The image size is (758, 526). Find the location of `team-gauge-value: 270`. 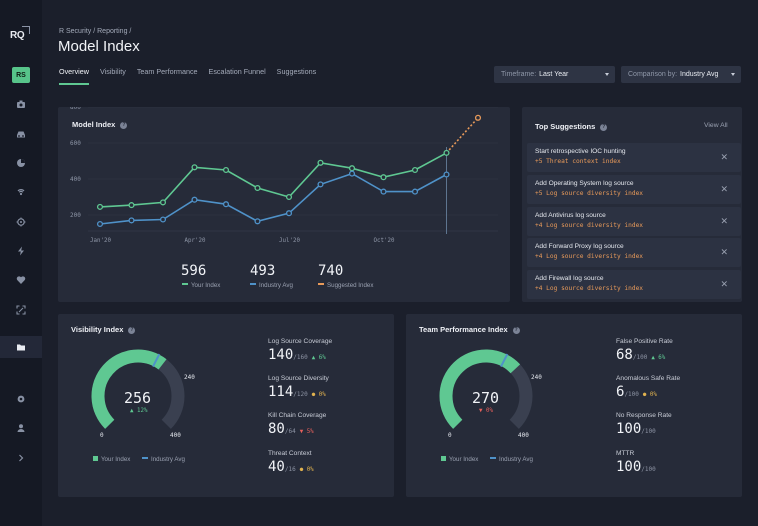

team-gauge-value: 270 is located at coordinates (486, 398).